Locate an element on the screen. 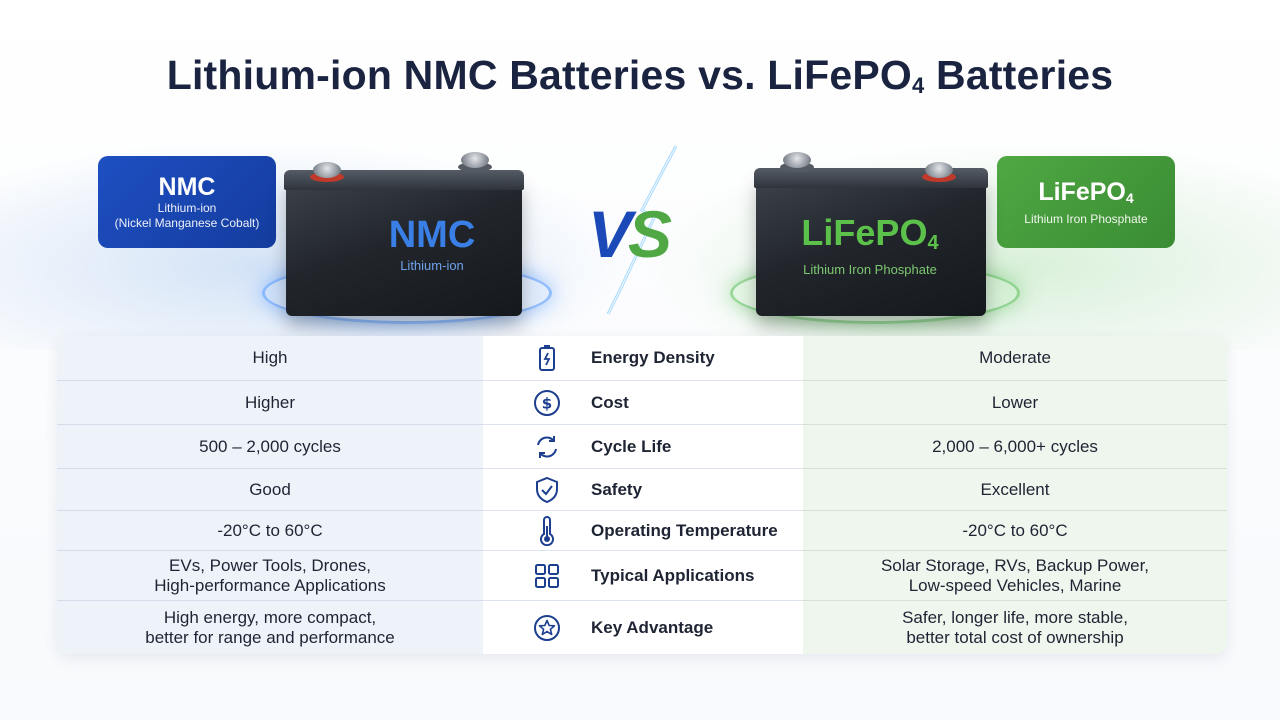 This screenshot has width=1280, height=720. table-row: Cycle Life is located at coordinates (643, 447).